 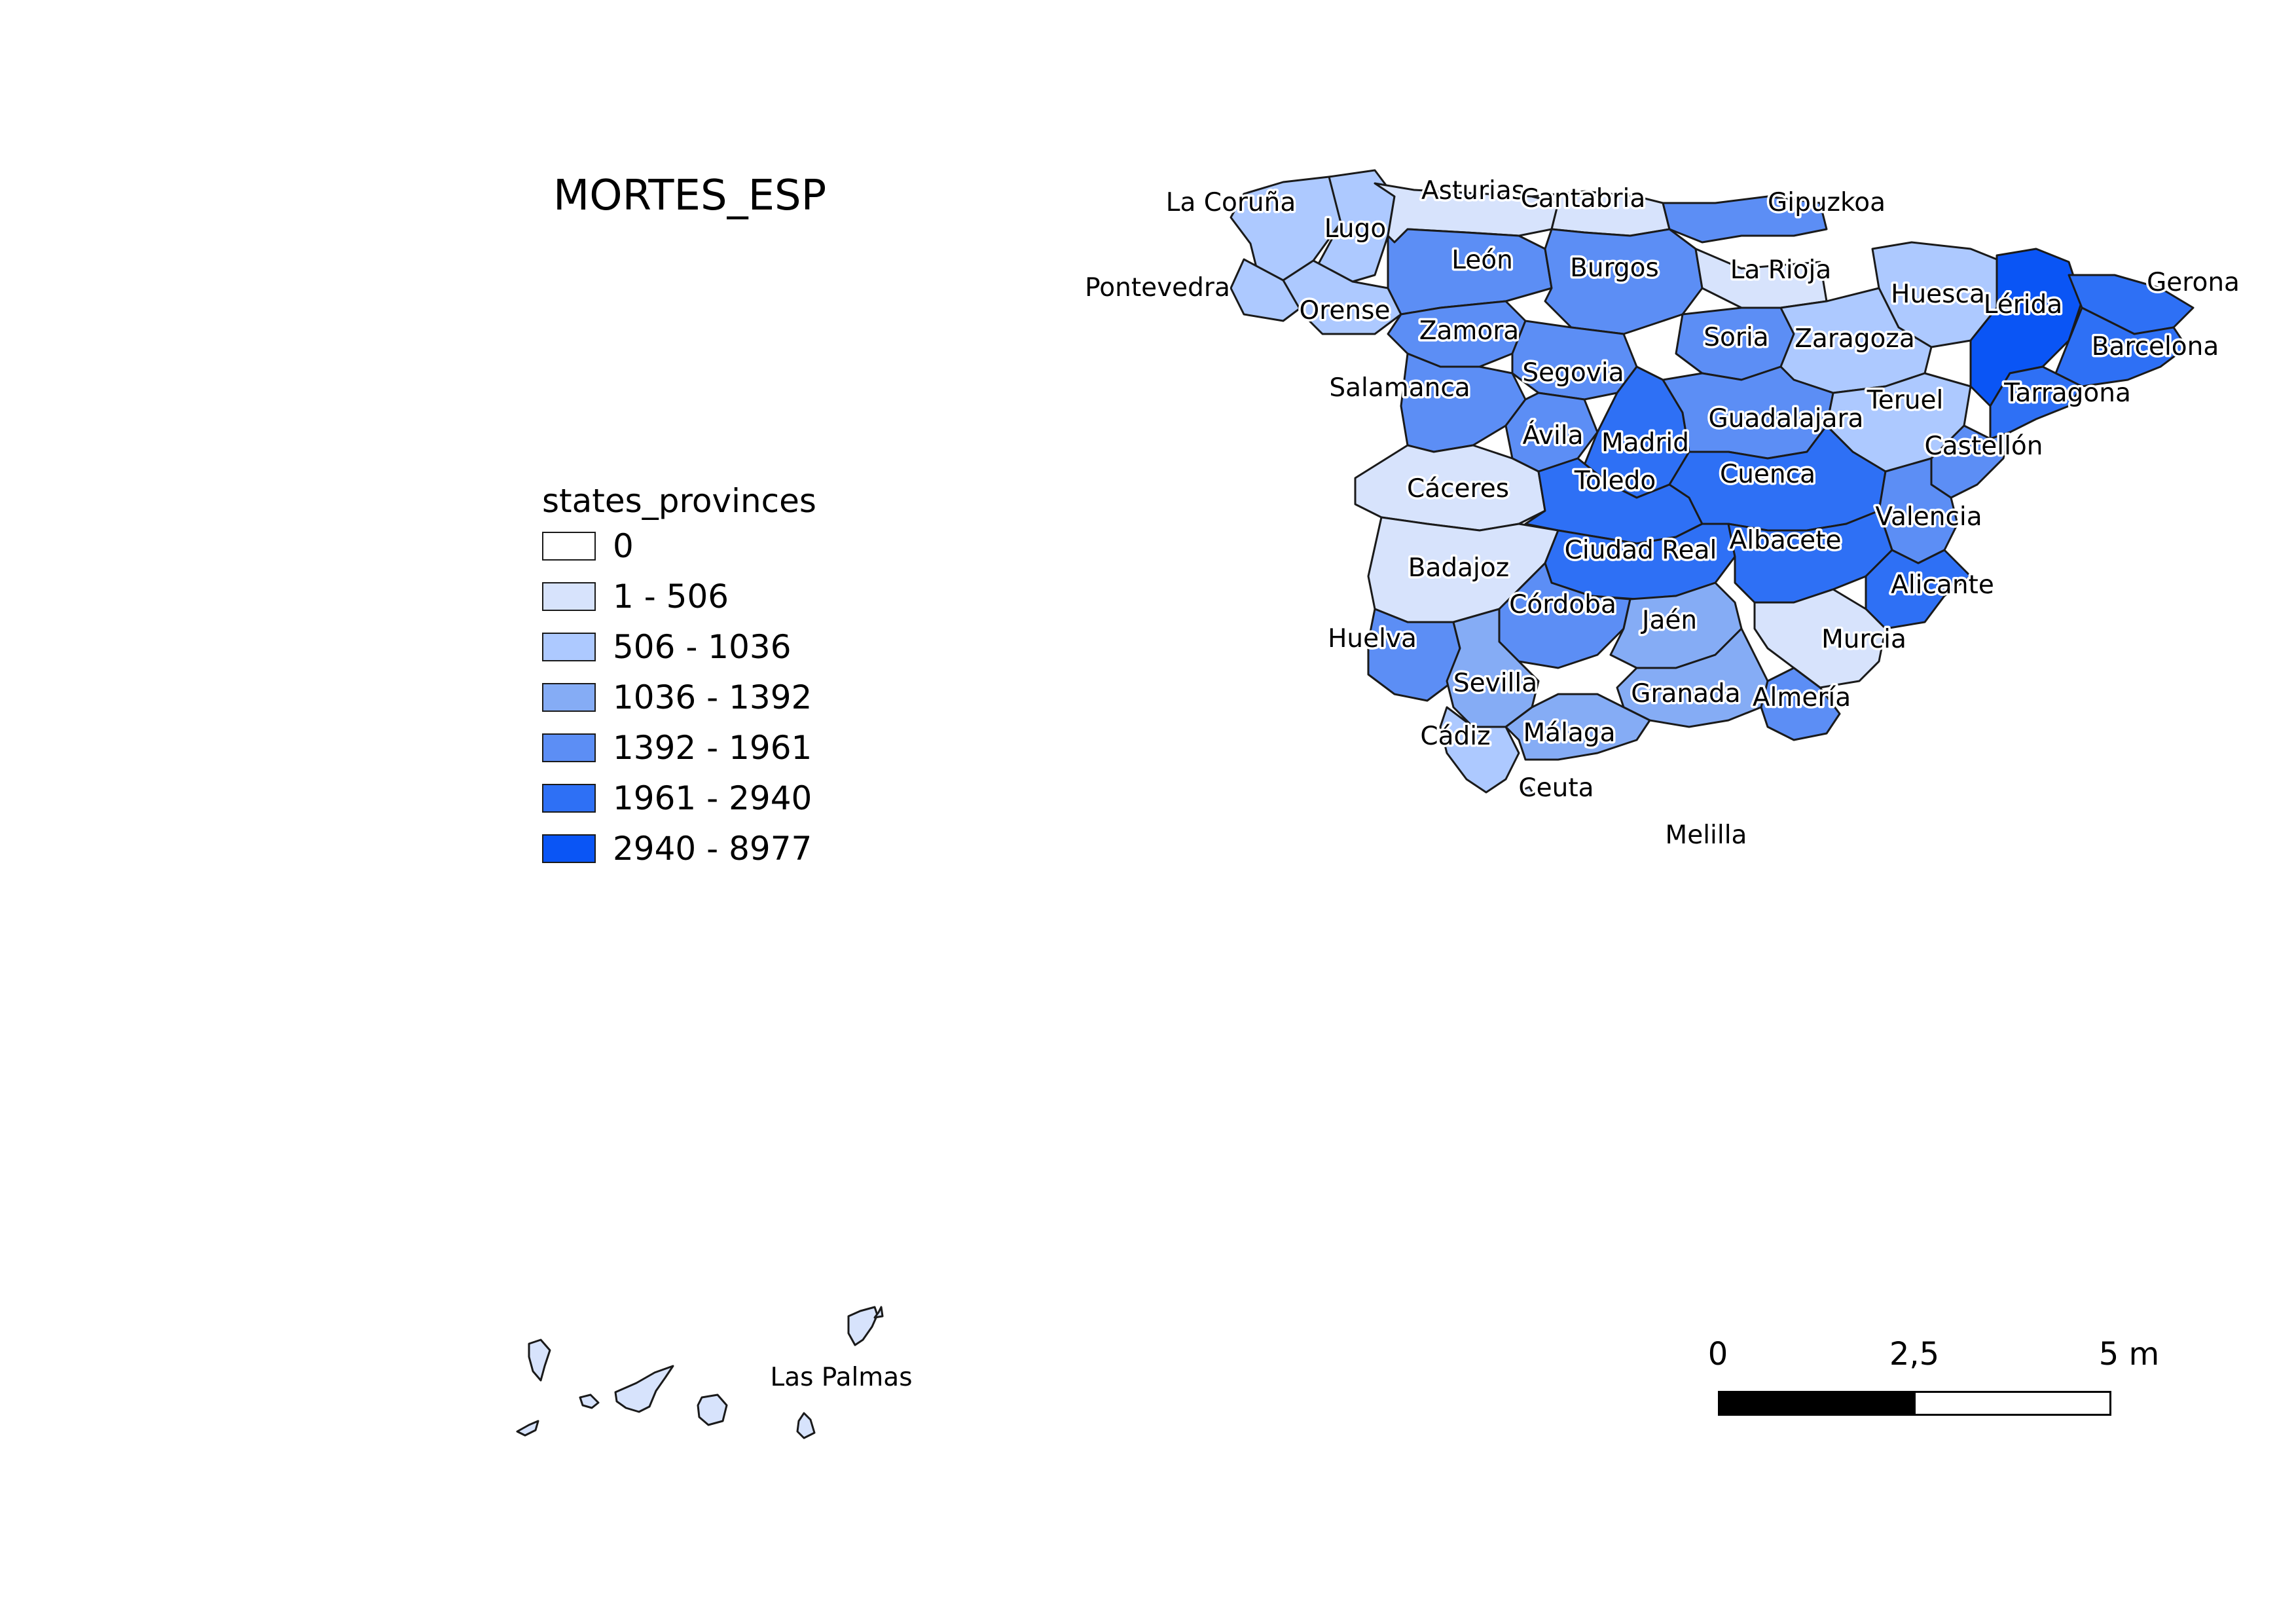 What do you see at coordinates (1914, 1354) in the screenshot?
I see `scale-tick: 2,5` at bounding box center [1914, 1354].